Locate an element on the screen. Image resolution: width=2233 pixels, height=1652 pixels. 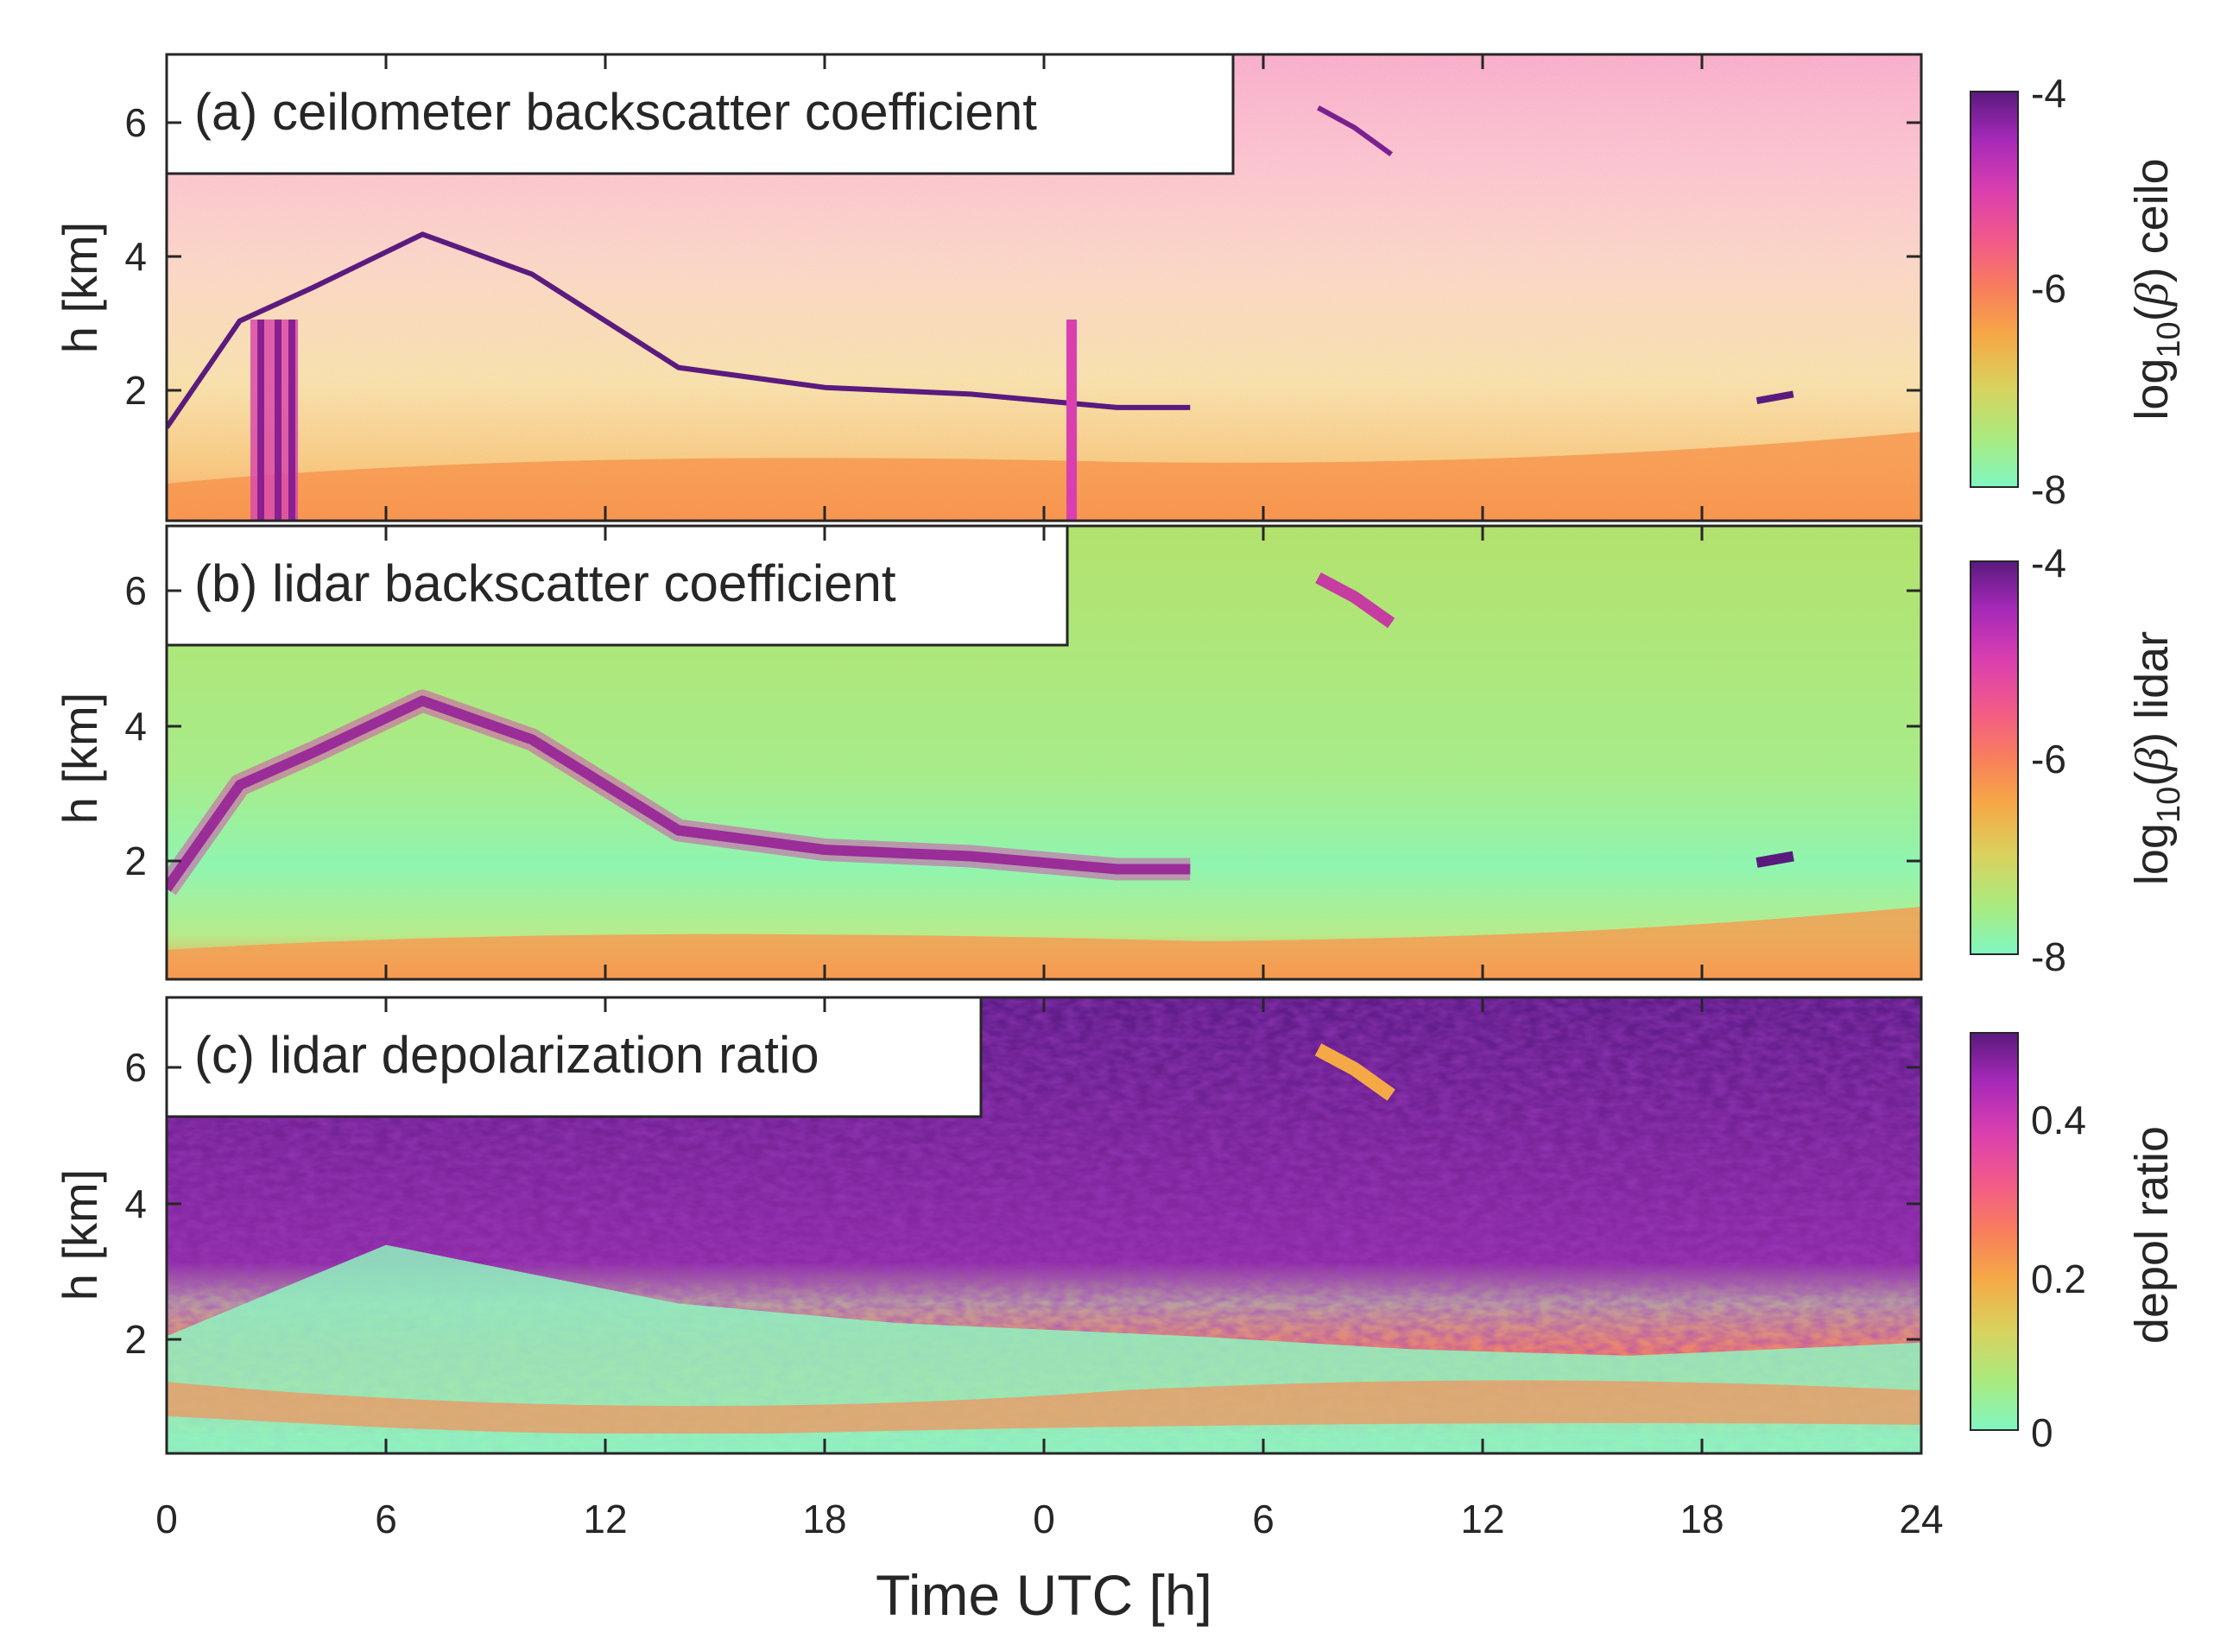
panel-b-colorbar-label: log10(β) lidar is located at coordinates (2157, 758).